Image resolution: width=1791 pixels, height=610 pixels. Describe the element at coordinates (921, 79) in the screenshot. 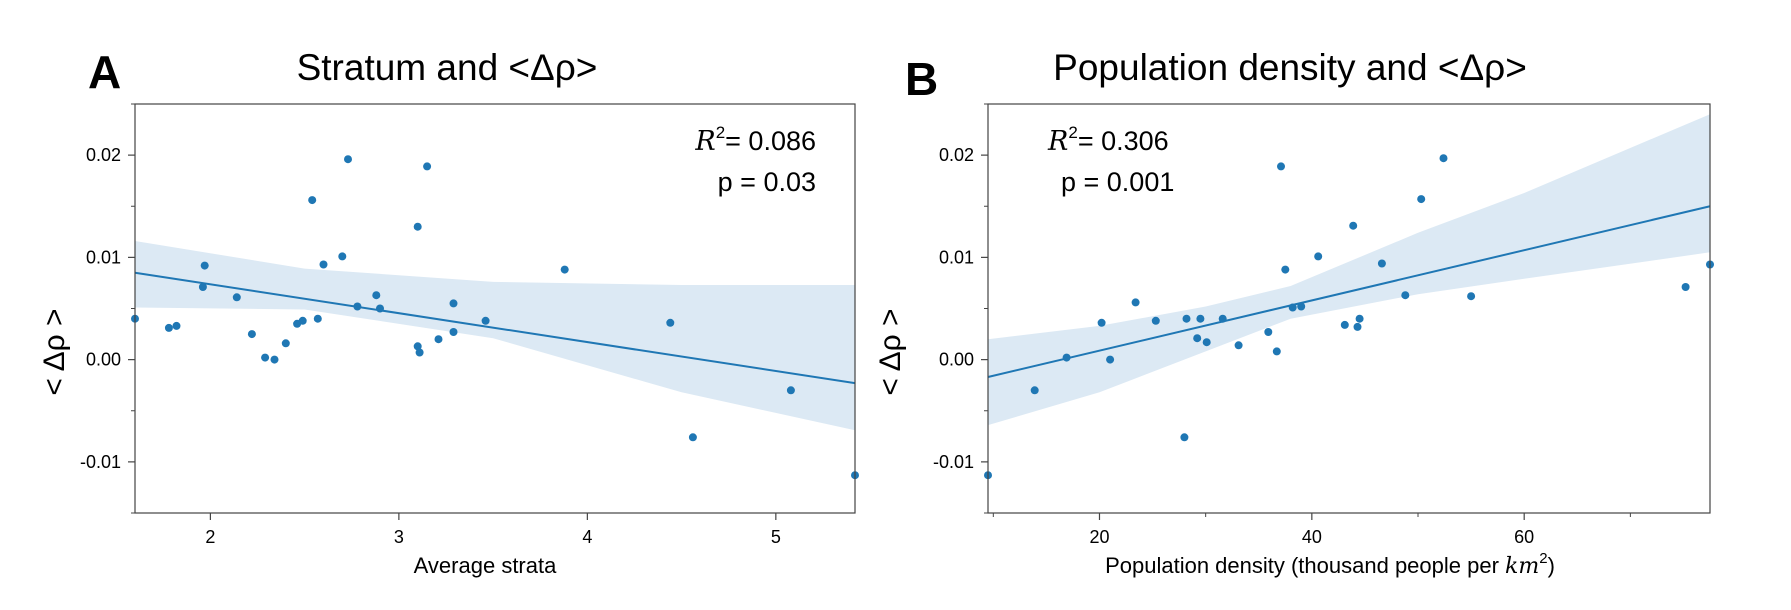

I see `panel-b-letter: B` at that location.